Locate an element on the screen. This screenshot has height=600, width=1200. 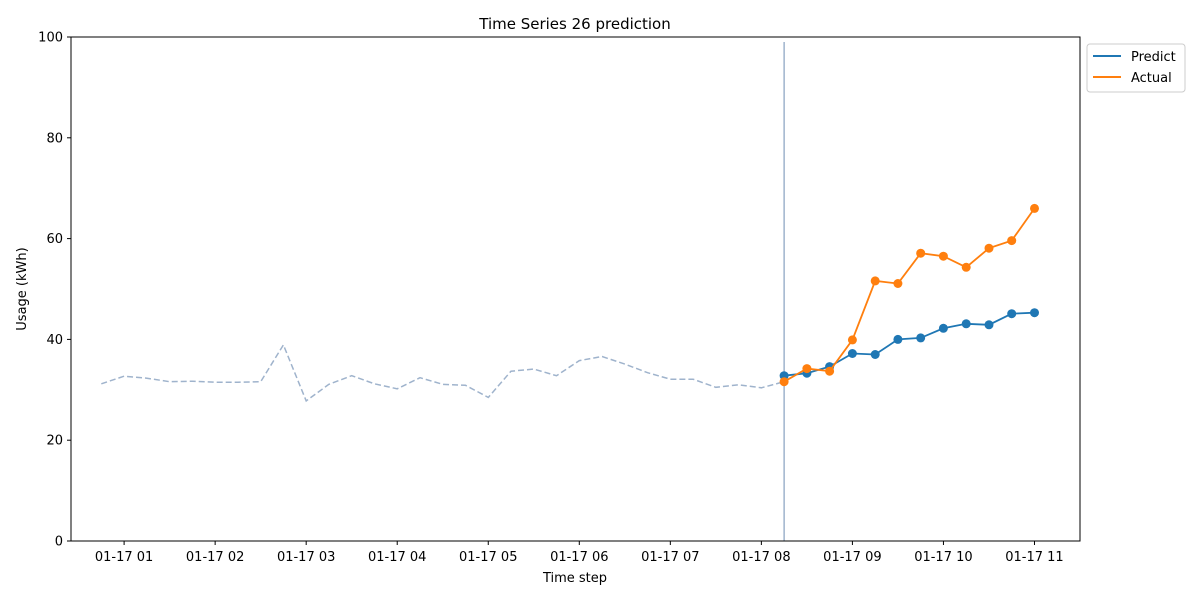
legend-label-predict: Predict is located at coordinates (1153, 57).